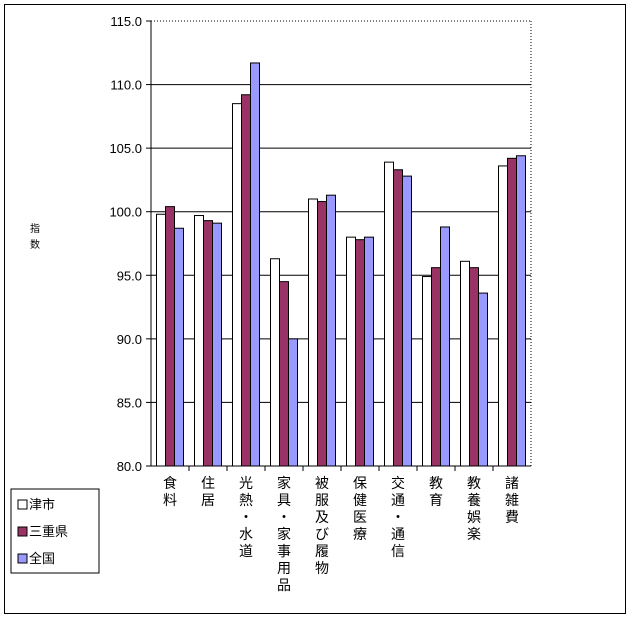 This screenshot has width=640, height=621. I want to click on bar-三重県-5, so click(360, 353).